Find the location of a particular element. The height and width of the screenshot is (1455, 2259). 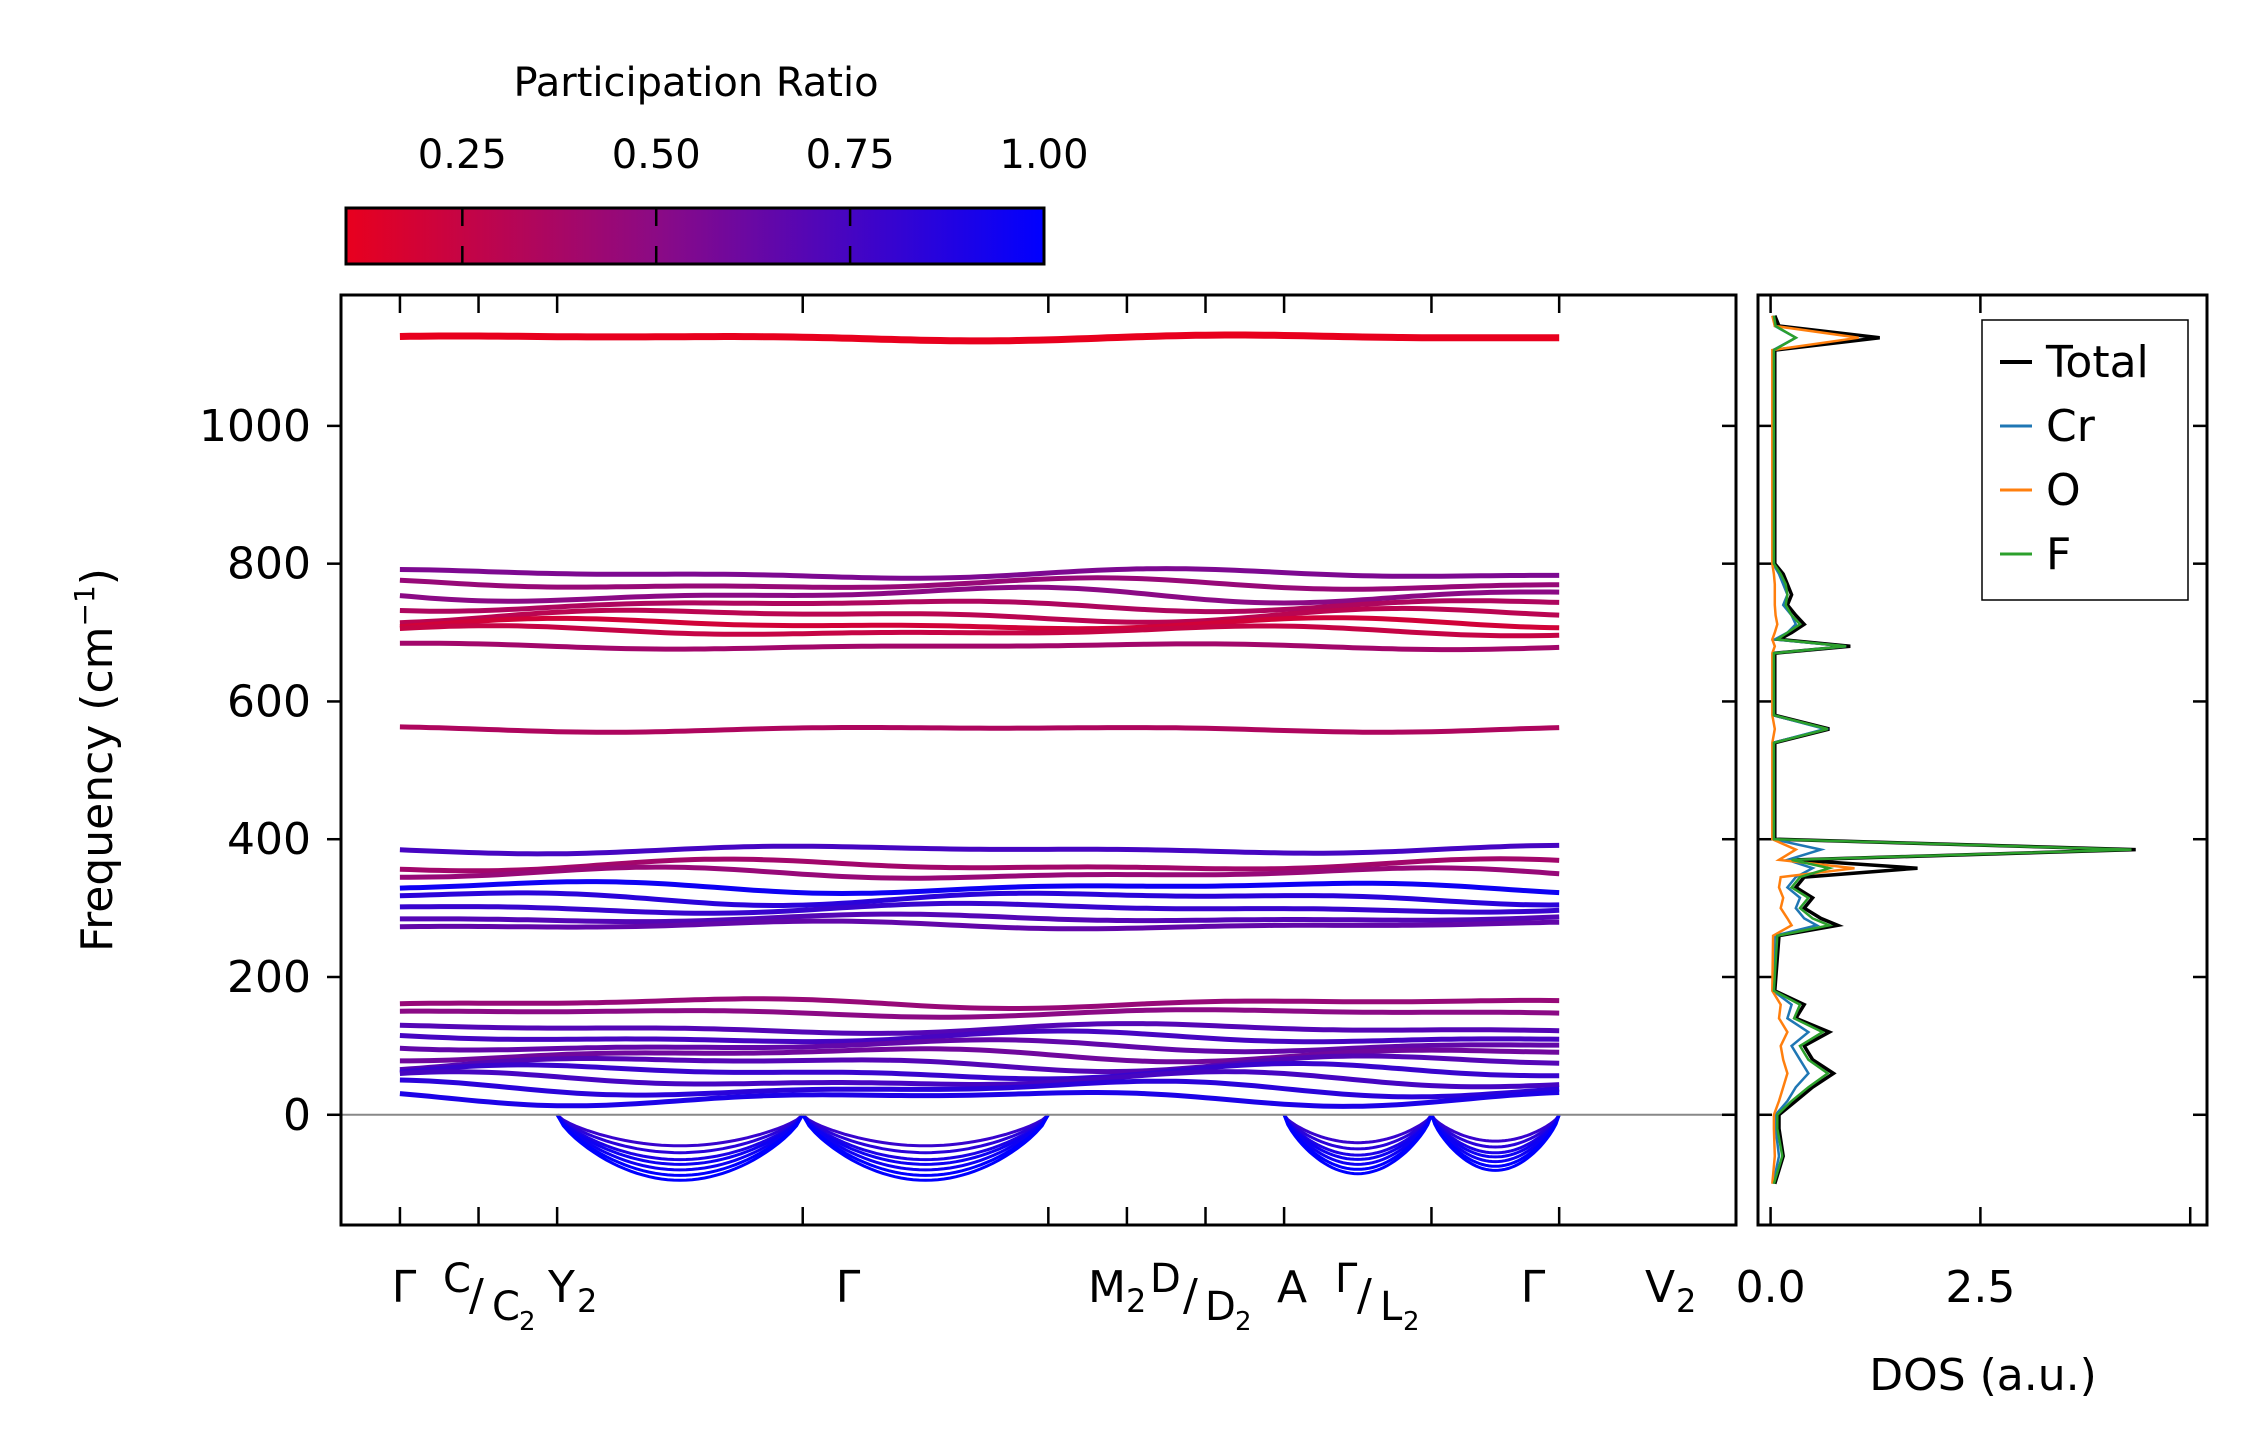

dos-axis: 0.0 2.5 is located at coordinates (1964, 804).